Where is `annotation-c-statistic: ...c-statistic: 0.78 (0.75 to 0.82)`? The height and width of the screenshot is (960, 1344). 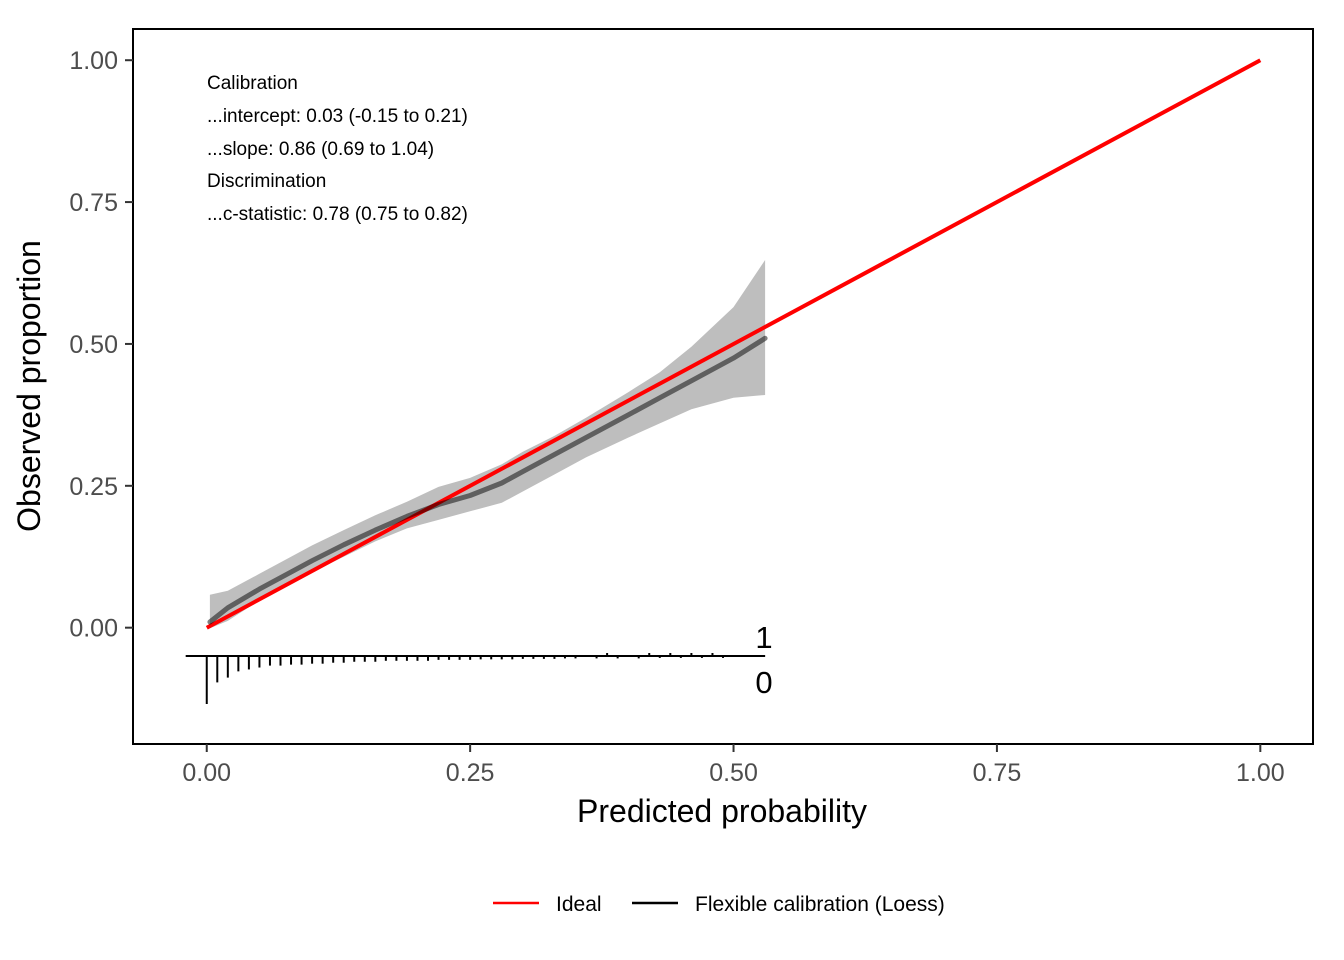
annotation-c-statistic: ...c-statistic: 0.78 (0.75 to 0.82) is located at coordinates (337, 214).